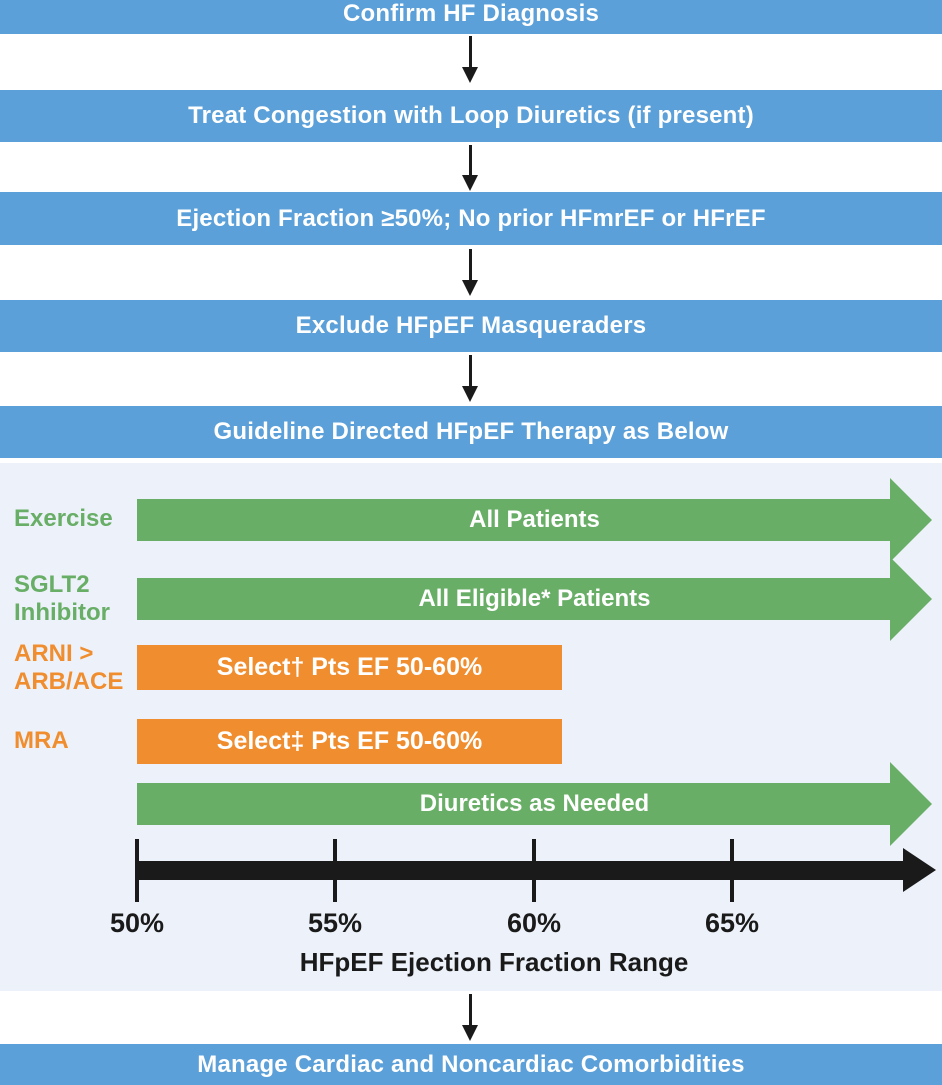 This screenshot has width=942, height=1085. I want to click on diuretics-bar-text: Diuretics as Needed, so click(534, 803).